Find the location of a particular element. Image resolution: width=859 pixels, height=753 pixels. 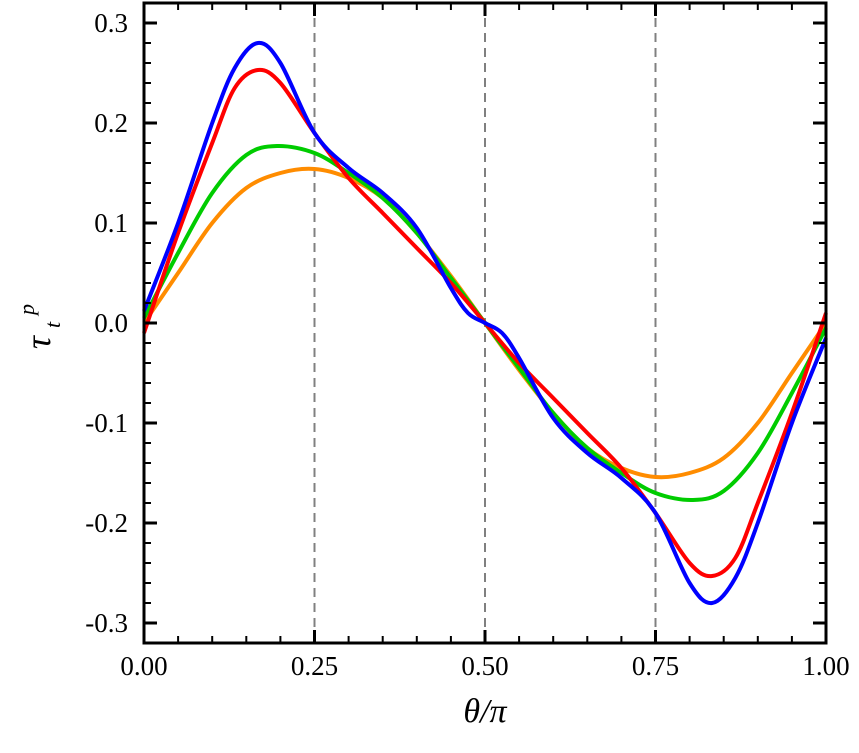

y-tick-label: 0.2 is located at coordinates (111, 123).